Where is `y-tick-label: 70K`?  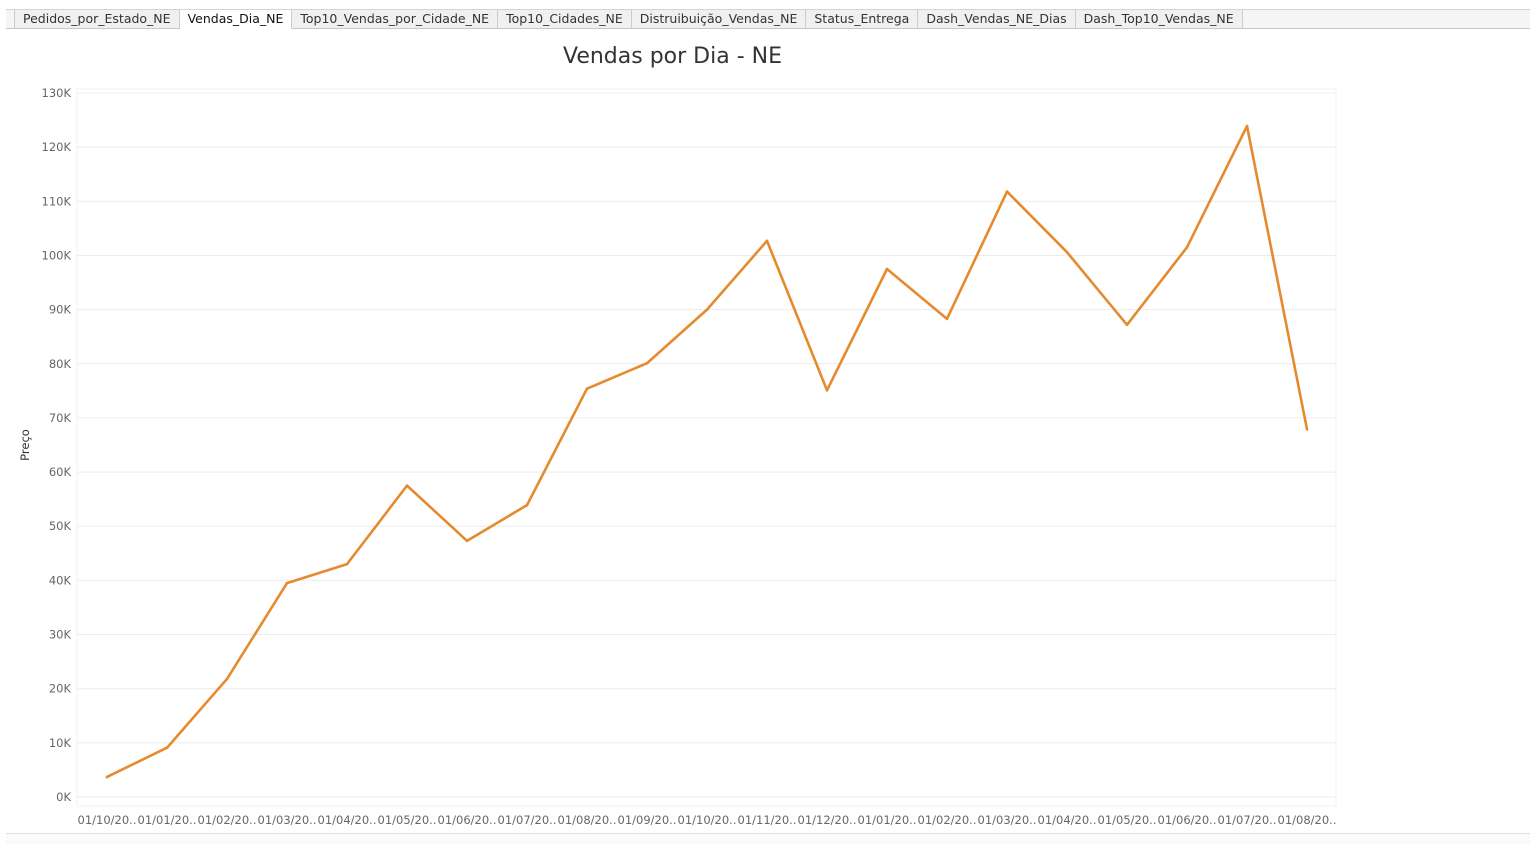
y-tick-label: 70K is located at coordinates (60, 418).